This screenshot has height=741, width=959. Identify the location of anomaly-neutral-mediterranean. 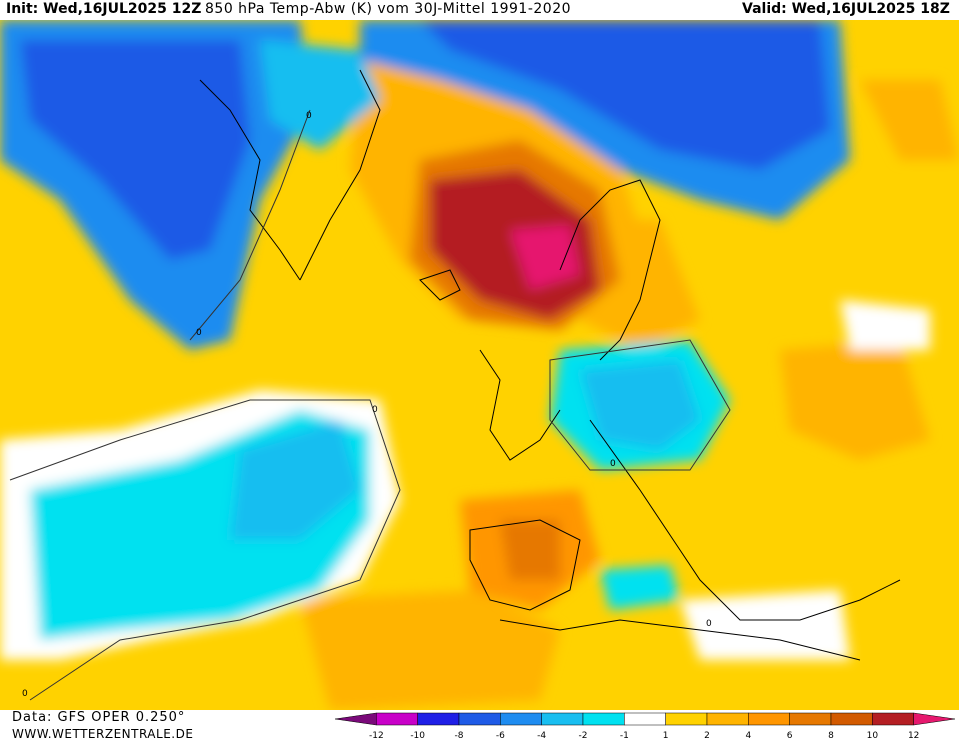
(765, 625).